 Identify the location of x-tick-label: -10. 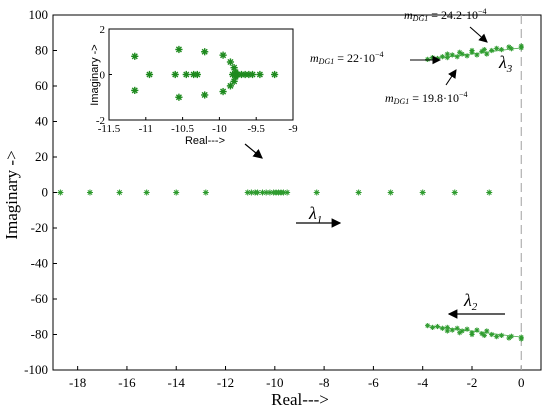
(274, 382).